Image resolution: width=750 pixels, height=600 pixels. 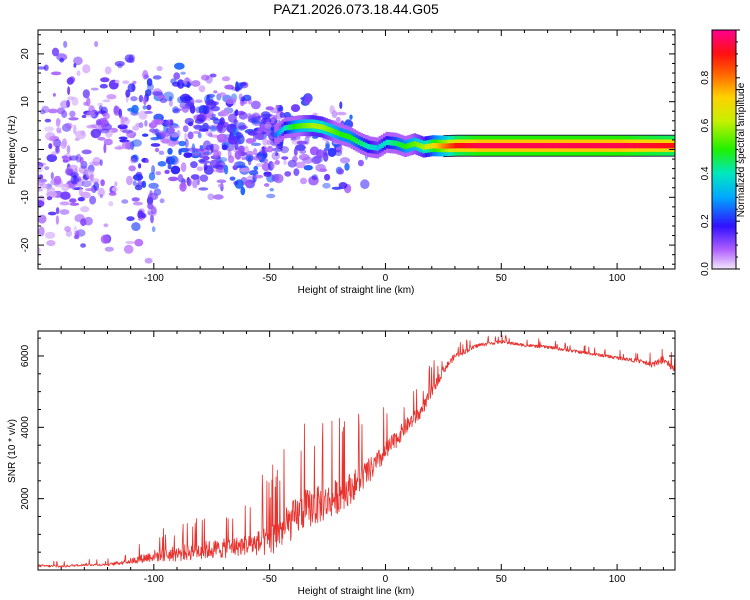 I want to click on y-tick-label: -20, so click(x=25, y=244).